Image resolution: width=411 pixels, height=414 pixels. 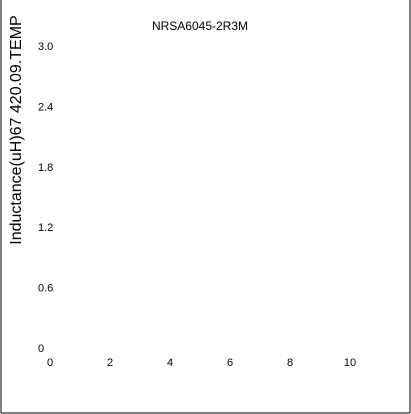 I want to click on y-axis-label: Inductance(uH)67 420.09.TEMP, so click(x=16, y=129).